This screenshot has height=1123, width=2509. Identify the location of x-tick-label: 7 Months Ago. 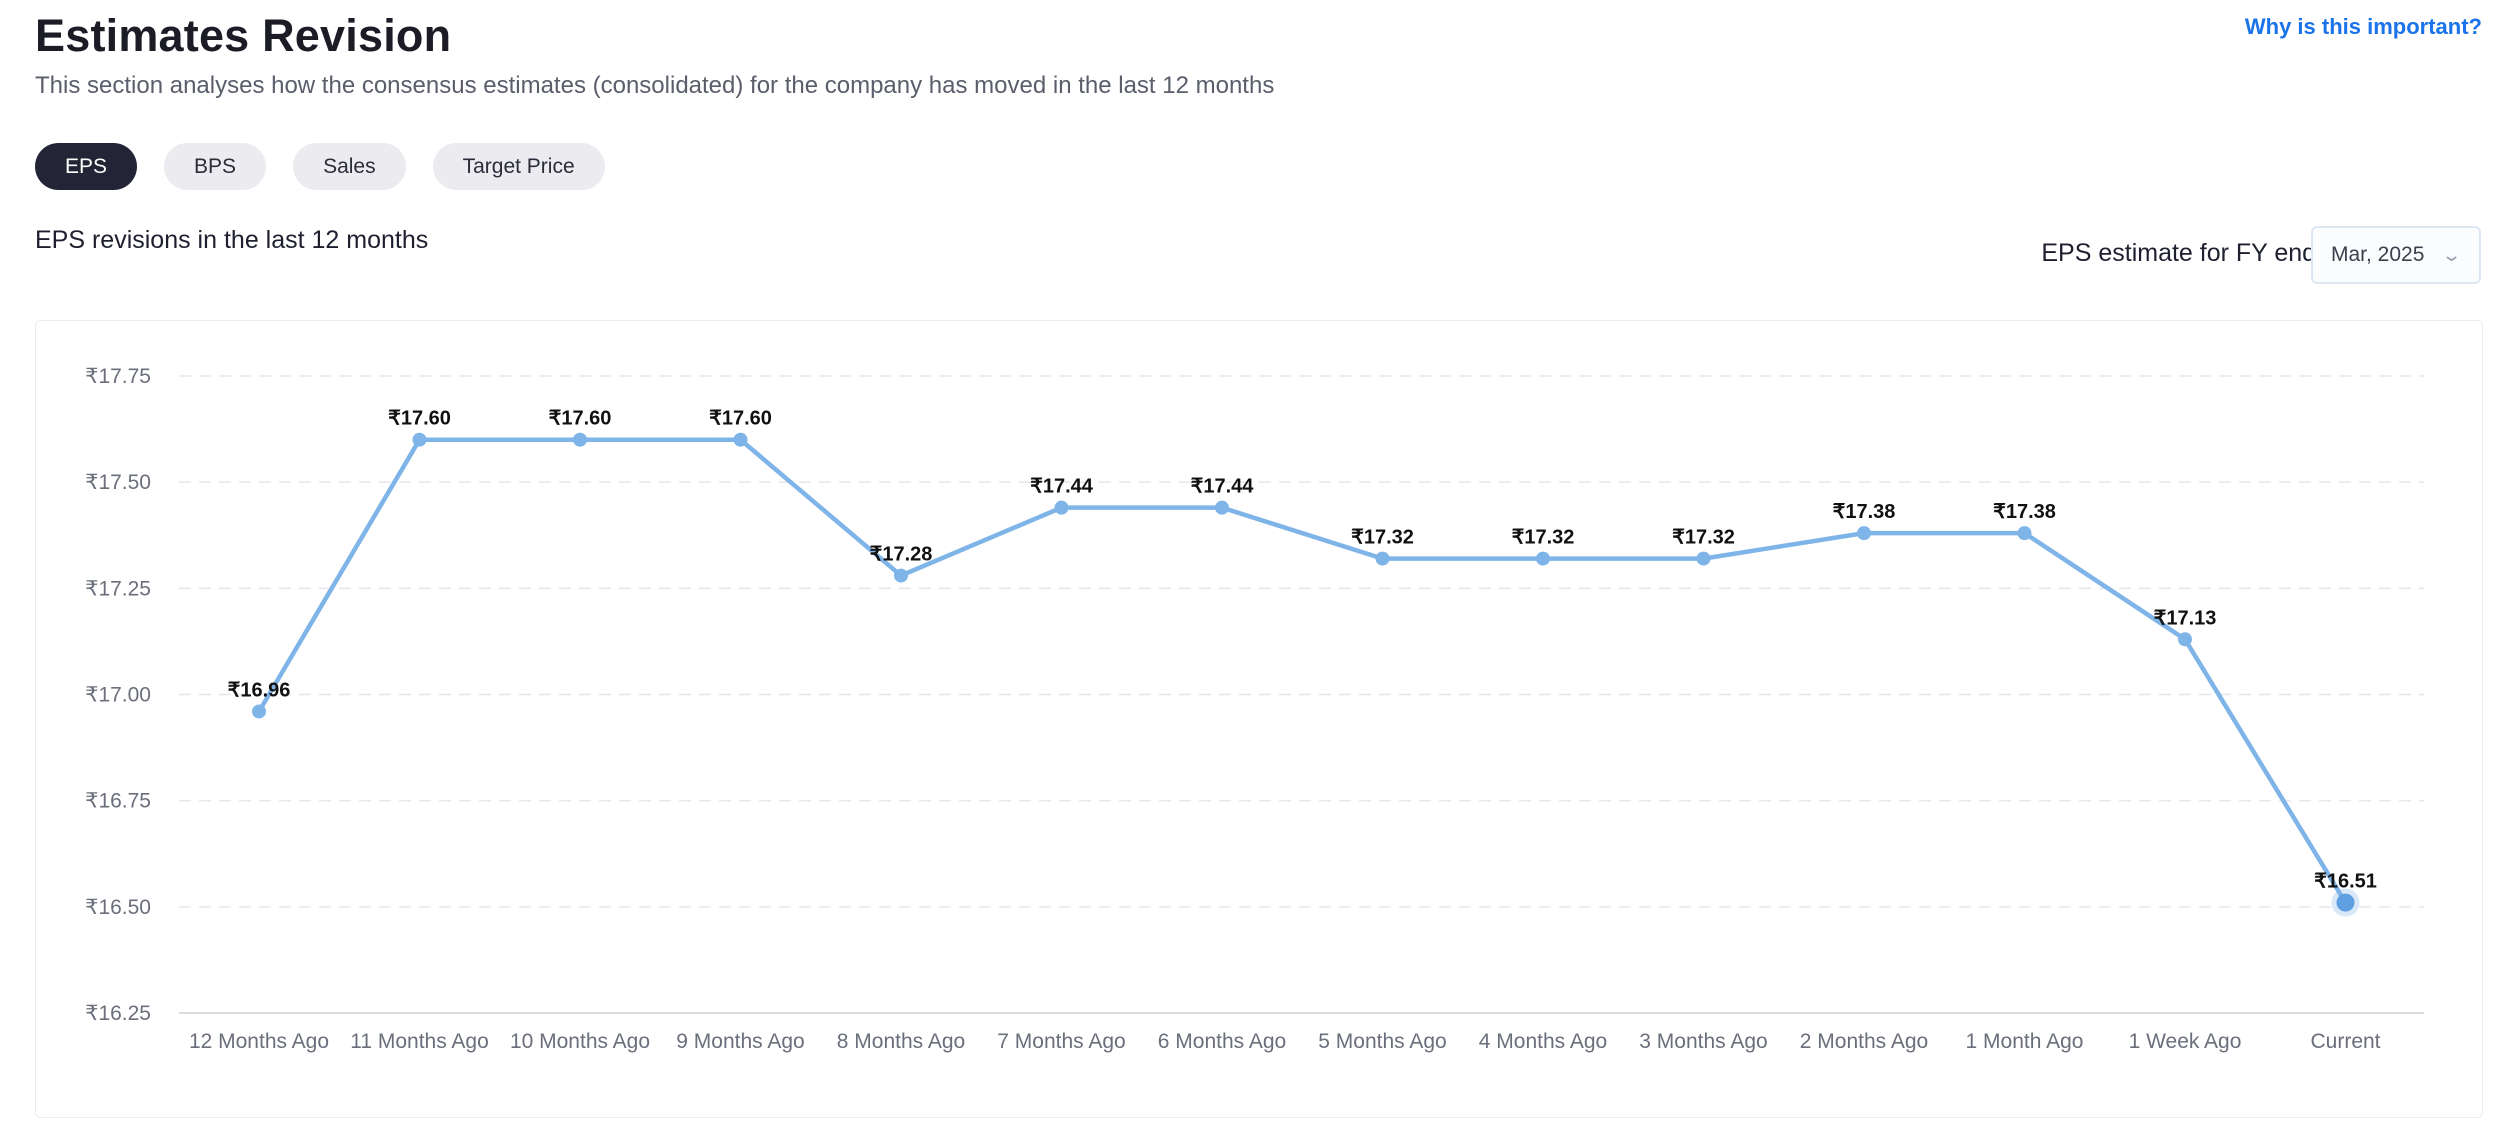
(1061, 1041).